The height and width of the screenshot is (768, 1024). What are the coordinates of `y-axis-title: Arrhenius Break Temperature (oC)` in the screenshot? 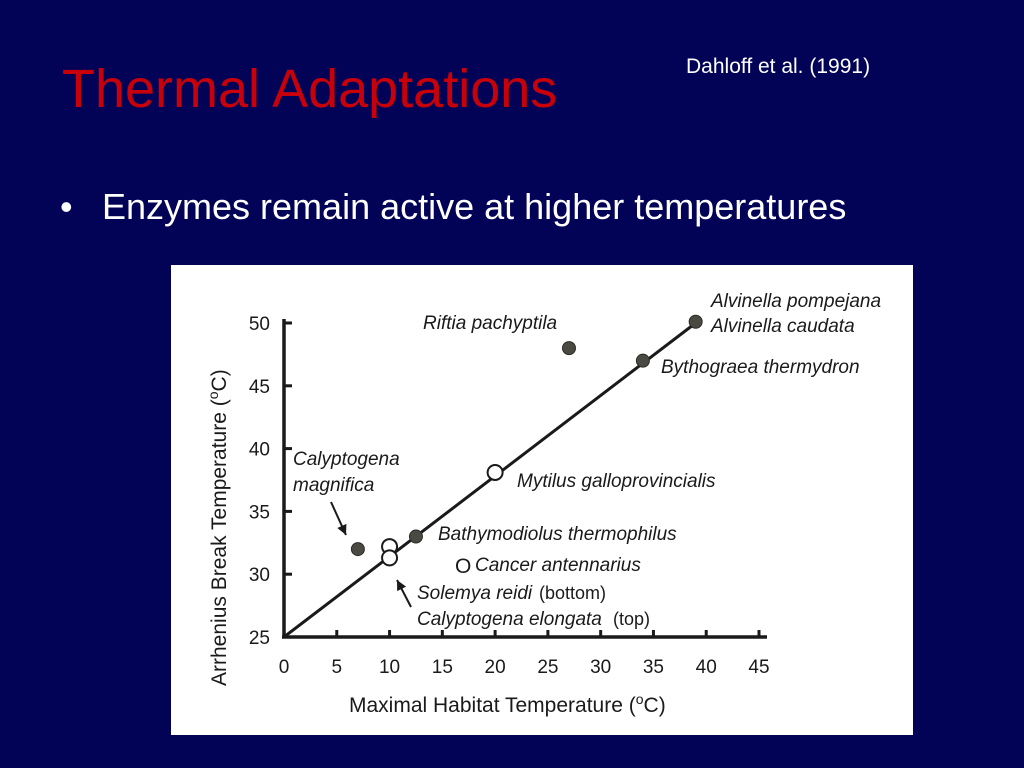 It's located at (218, 527).